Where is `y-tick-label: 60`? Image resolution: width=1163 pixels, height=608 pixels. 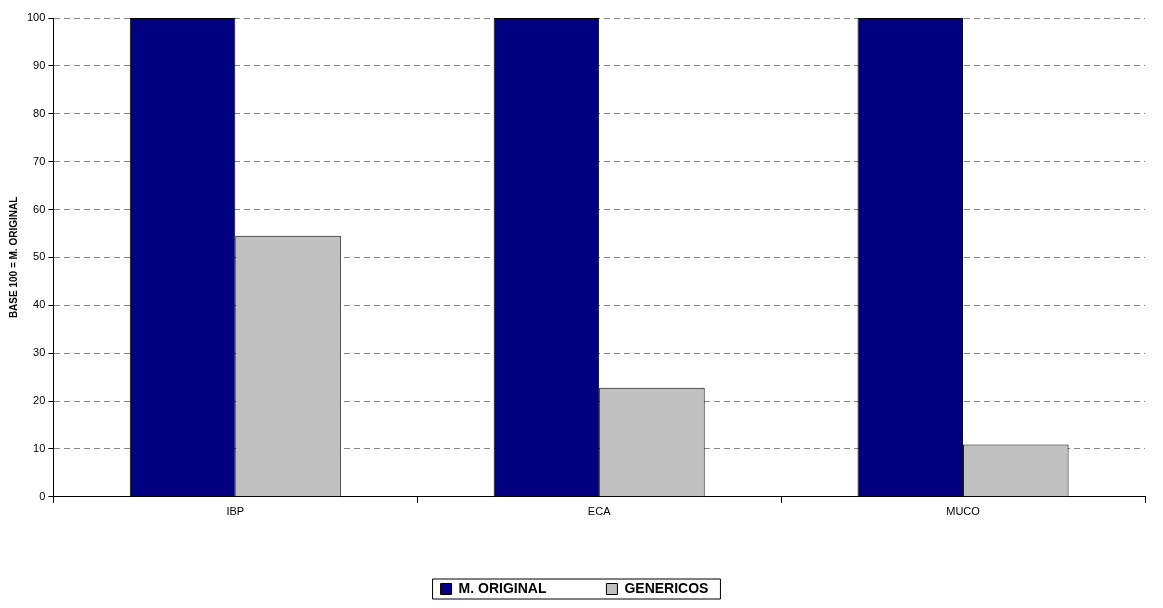
y-tick-label: 60 is located at coordinates (39, 208).